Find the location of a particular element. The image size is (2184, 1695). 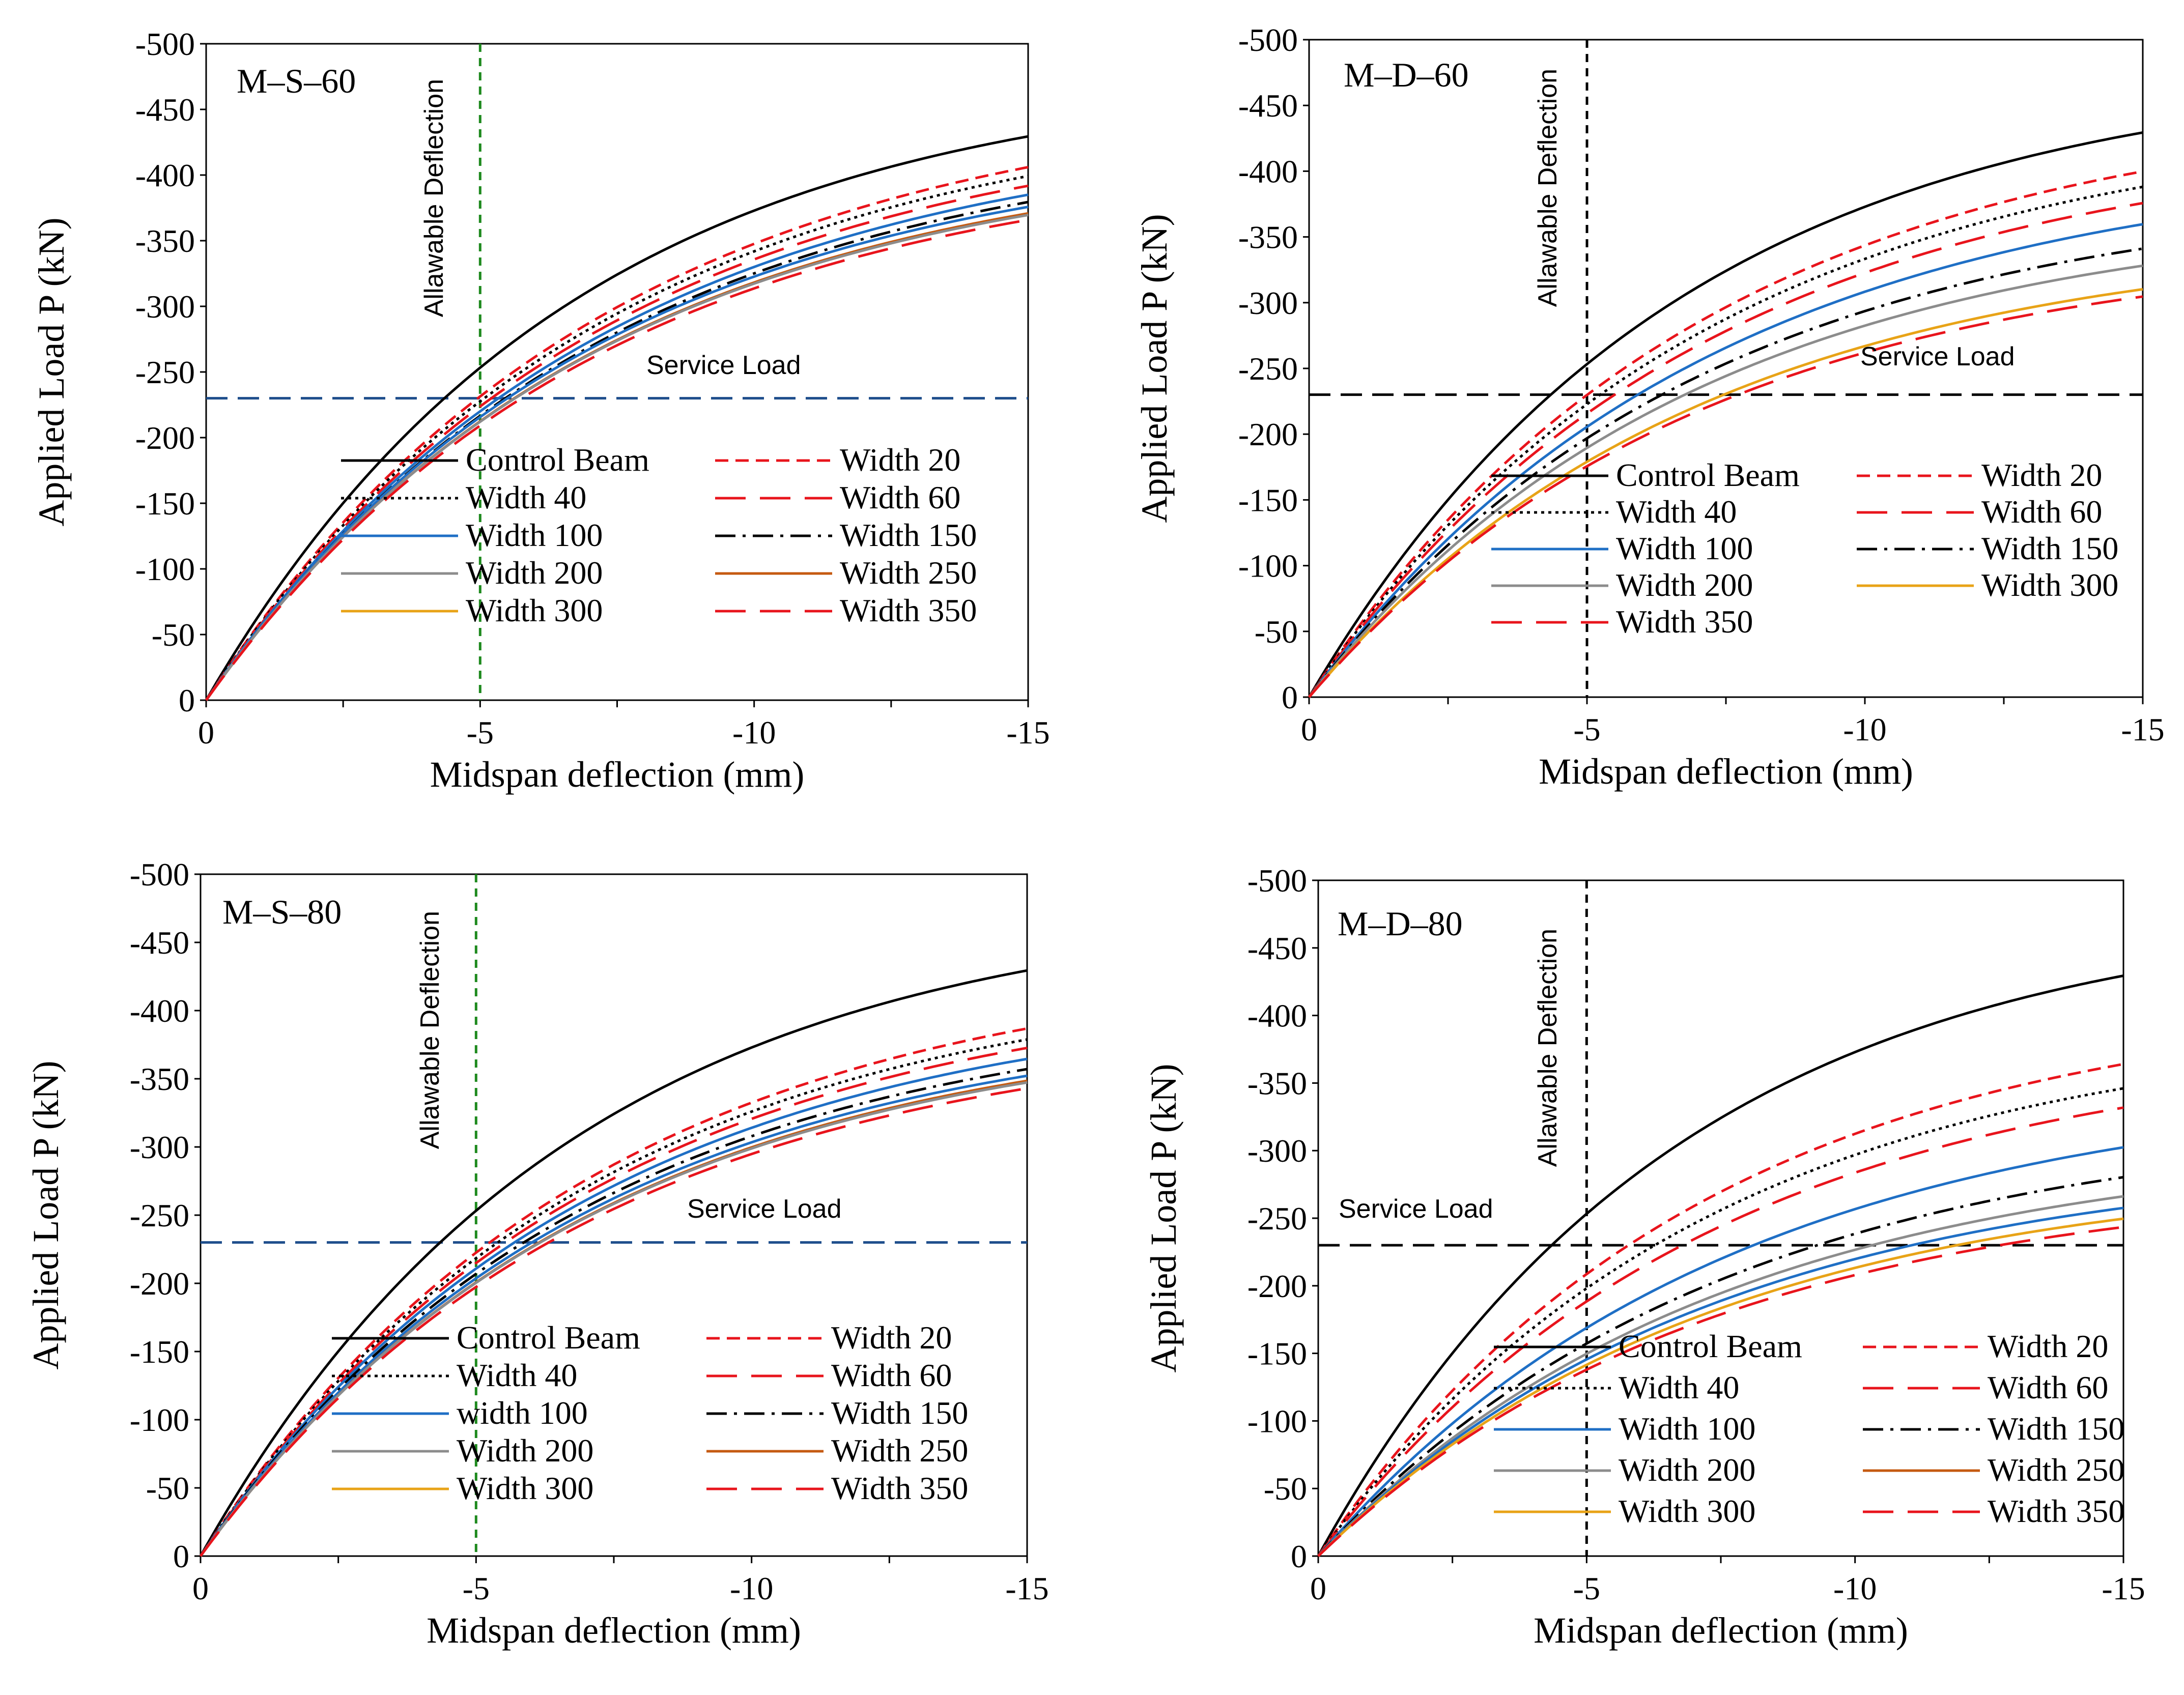

x-tick-label: -15 is located at coordinates (2142, 729).